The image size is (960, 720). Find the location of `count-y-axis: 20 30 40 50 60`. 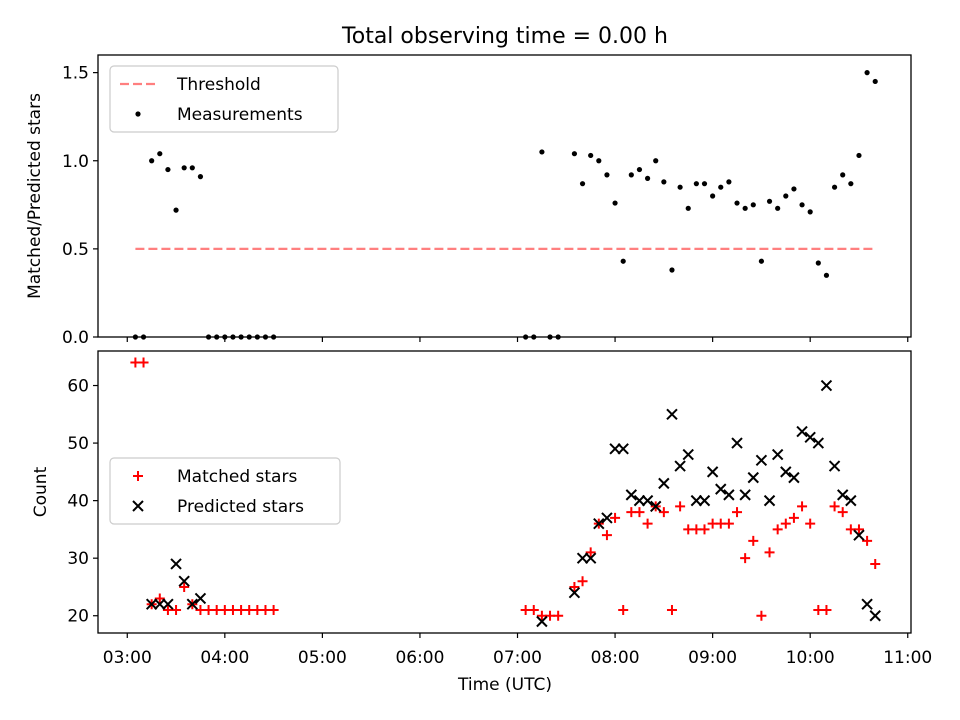

count-y-axis: 20 30 40 50 60 is located at coordinates (82, 502).